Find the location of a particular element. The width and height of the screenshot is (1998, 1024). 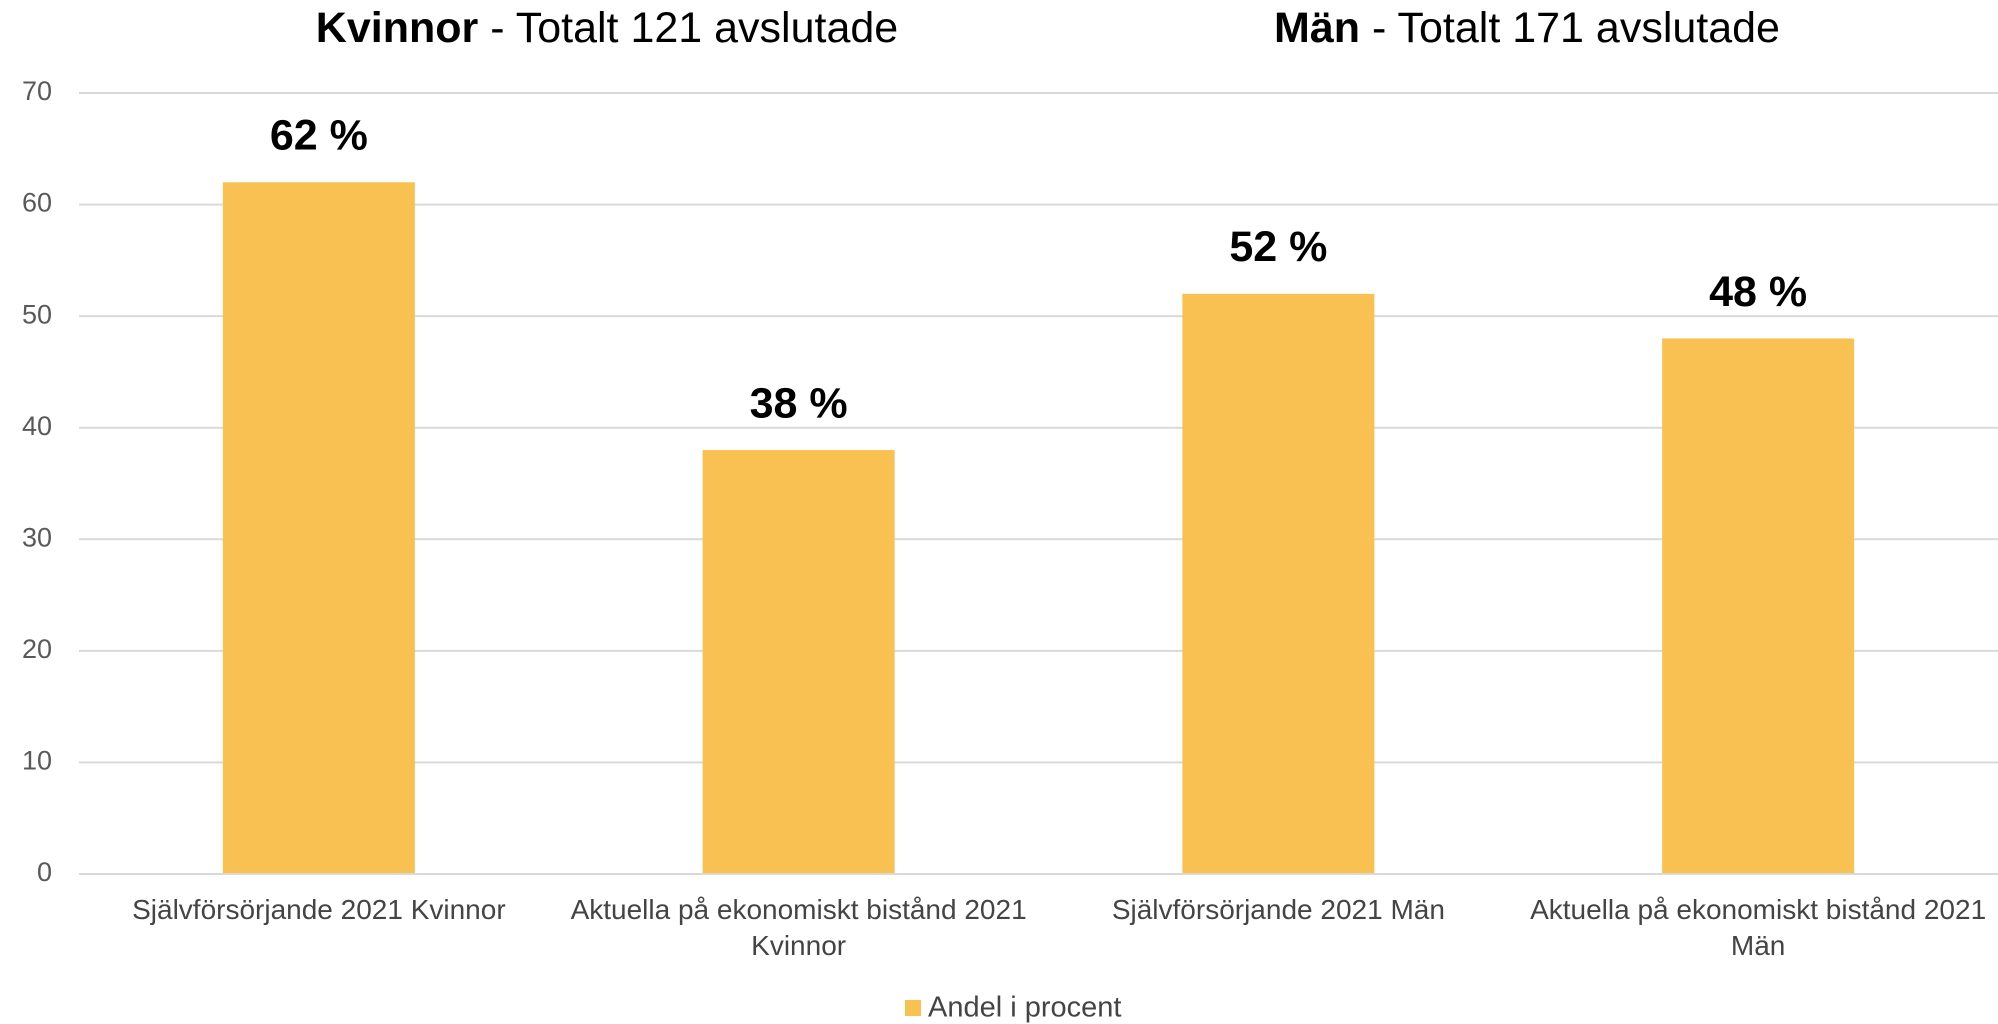

y-tick-label: 10 is located at coordinates (37, 761).